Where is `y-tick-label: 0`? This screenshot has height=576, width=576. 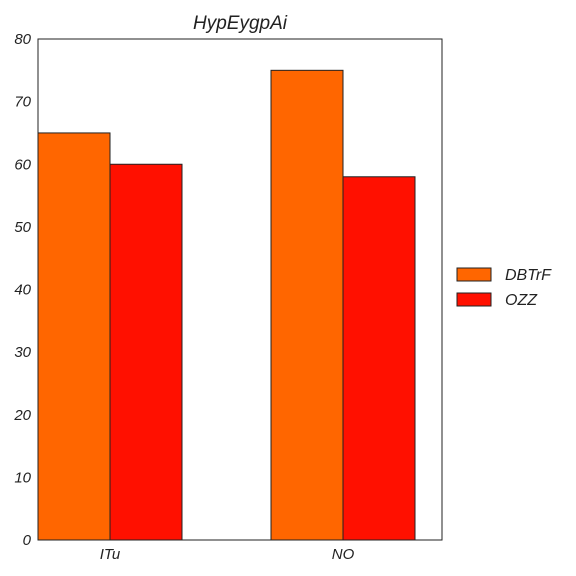 y-tick-label: 0 is located at coordinates (27, 540).